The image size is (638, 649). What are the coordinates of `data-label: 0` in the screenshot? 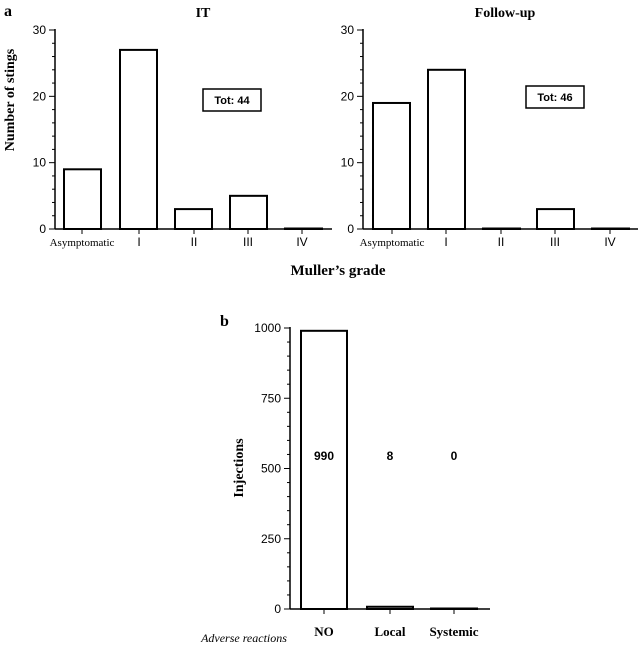 It's located at (454, 456).